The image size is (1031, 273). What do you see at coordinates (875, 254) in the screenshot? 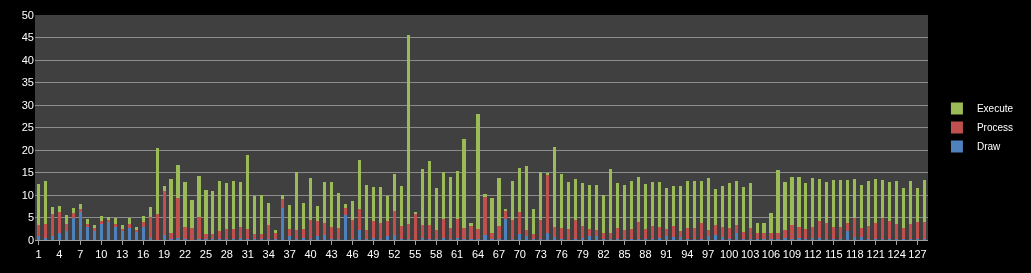
I see `x-tick-label: 121` at bounding box center [875, 254].